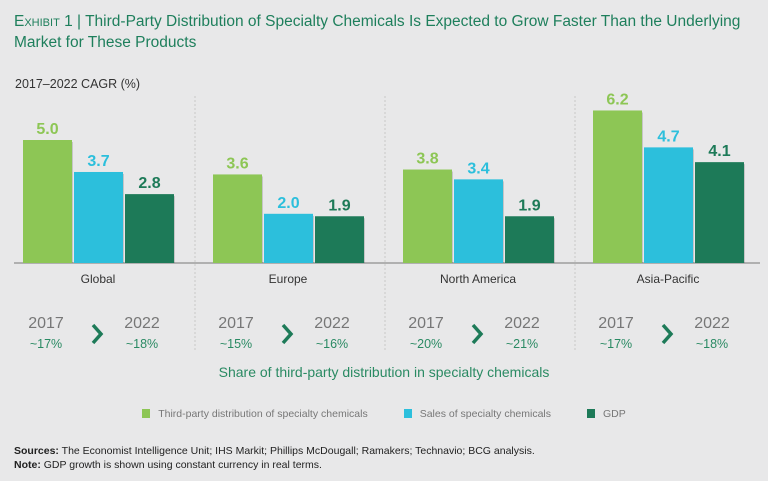 The height and width of the screenshot is (481, 768). What do you see at coordinates (27, 465) in the screenshot?
I see `note-label: Note:` at bounding box center [27, 465].